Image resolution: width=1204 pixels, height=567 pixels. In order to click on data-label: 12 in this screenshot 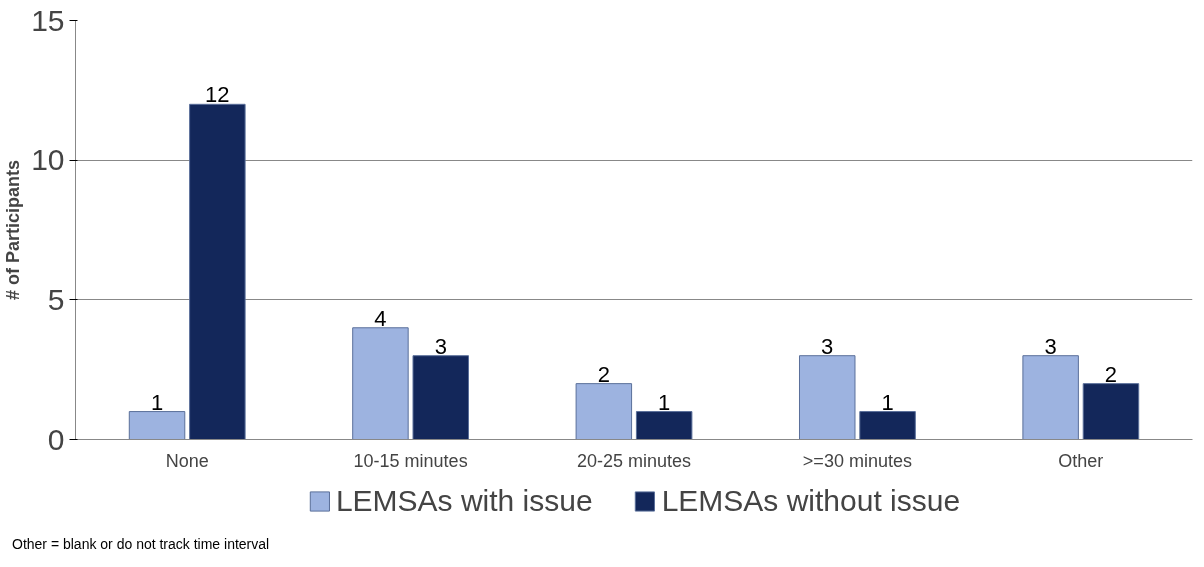, I will do `click(217, 95)`.